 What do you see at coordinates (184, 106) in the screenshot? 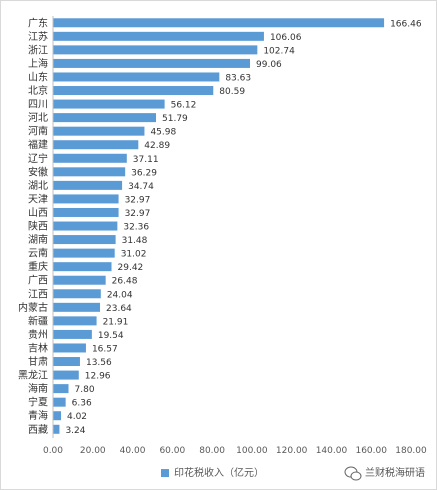
I see `value-label: 56.12` at bounding box center [184, 106].